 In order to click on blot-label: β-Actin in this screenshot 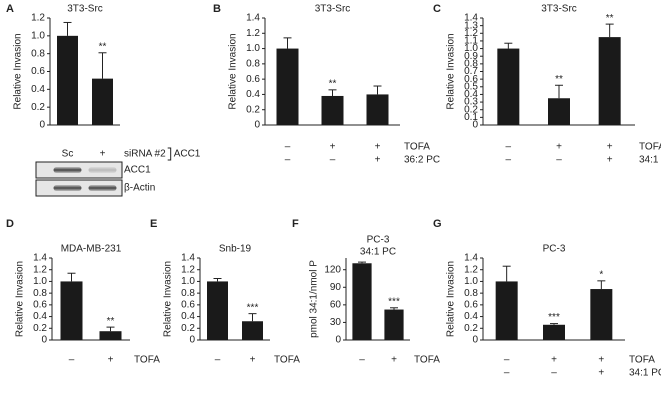, I will do `click(139, 188)`.